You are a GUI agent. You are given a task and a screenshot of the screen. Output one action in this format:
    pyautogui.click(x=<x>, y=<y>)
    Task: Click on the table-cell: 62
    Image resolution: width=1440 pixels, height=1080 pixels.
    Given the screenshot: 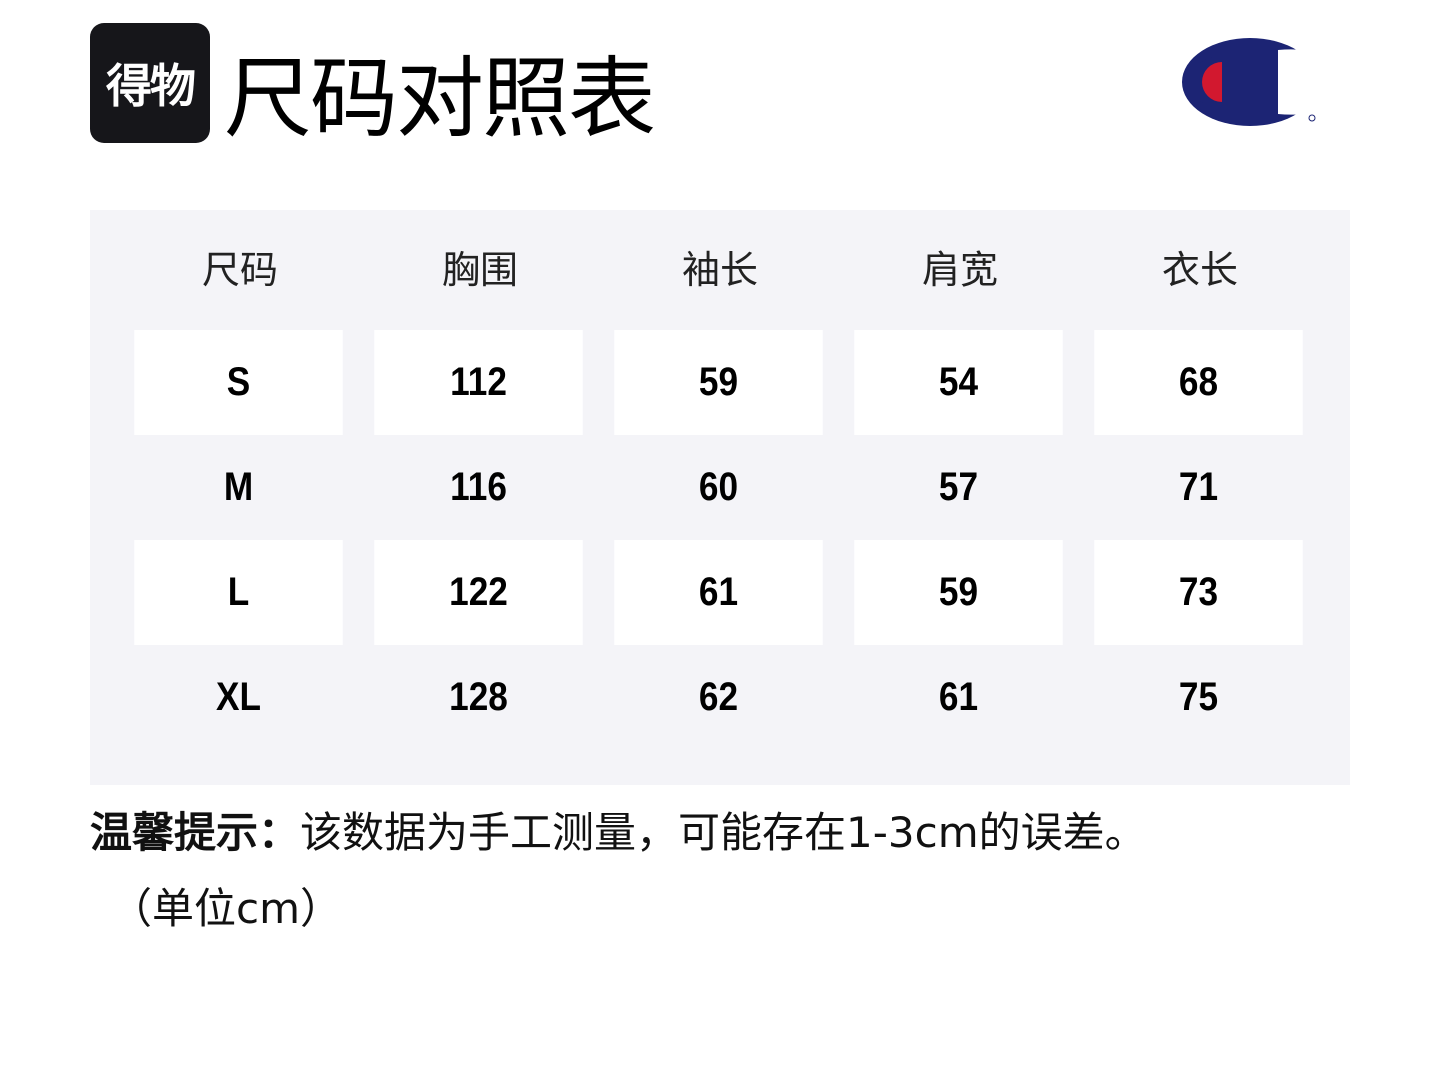 What is the action you would take?
    pyautogui.click(x=718, y=697)
    